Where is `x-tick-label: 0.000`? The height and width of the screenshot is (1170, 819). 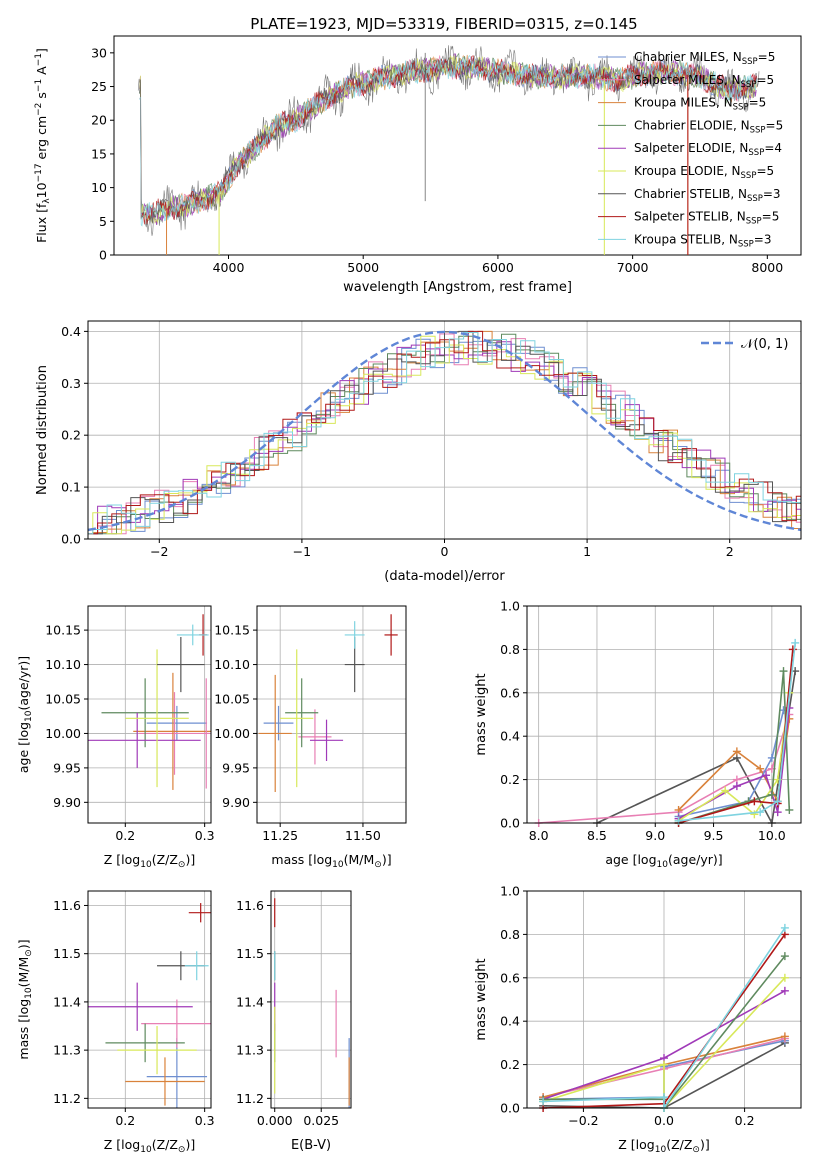
x-tick-label: 0.000 is located at coordinates (275, 1120).